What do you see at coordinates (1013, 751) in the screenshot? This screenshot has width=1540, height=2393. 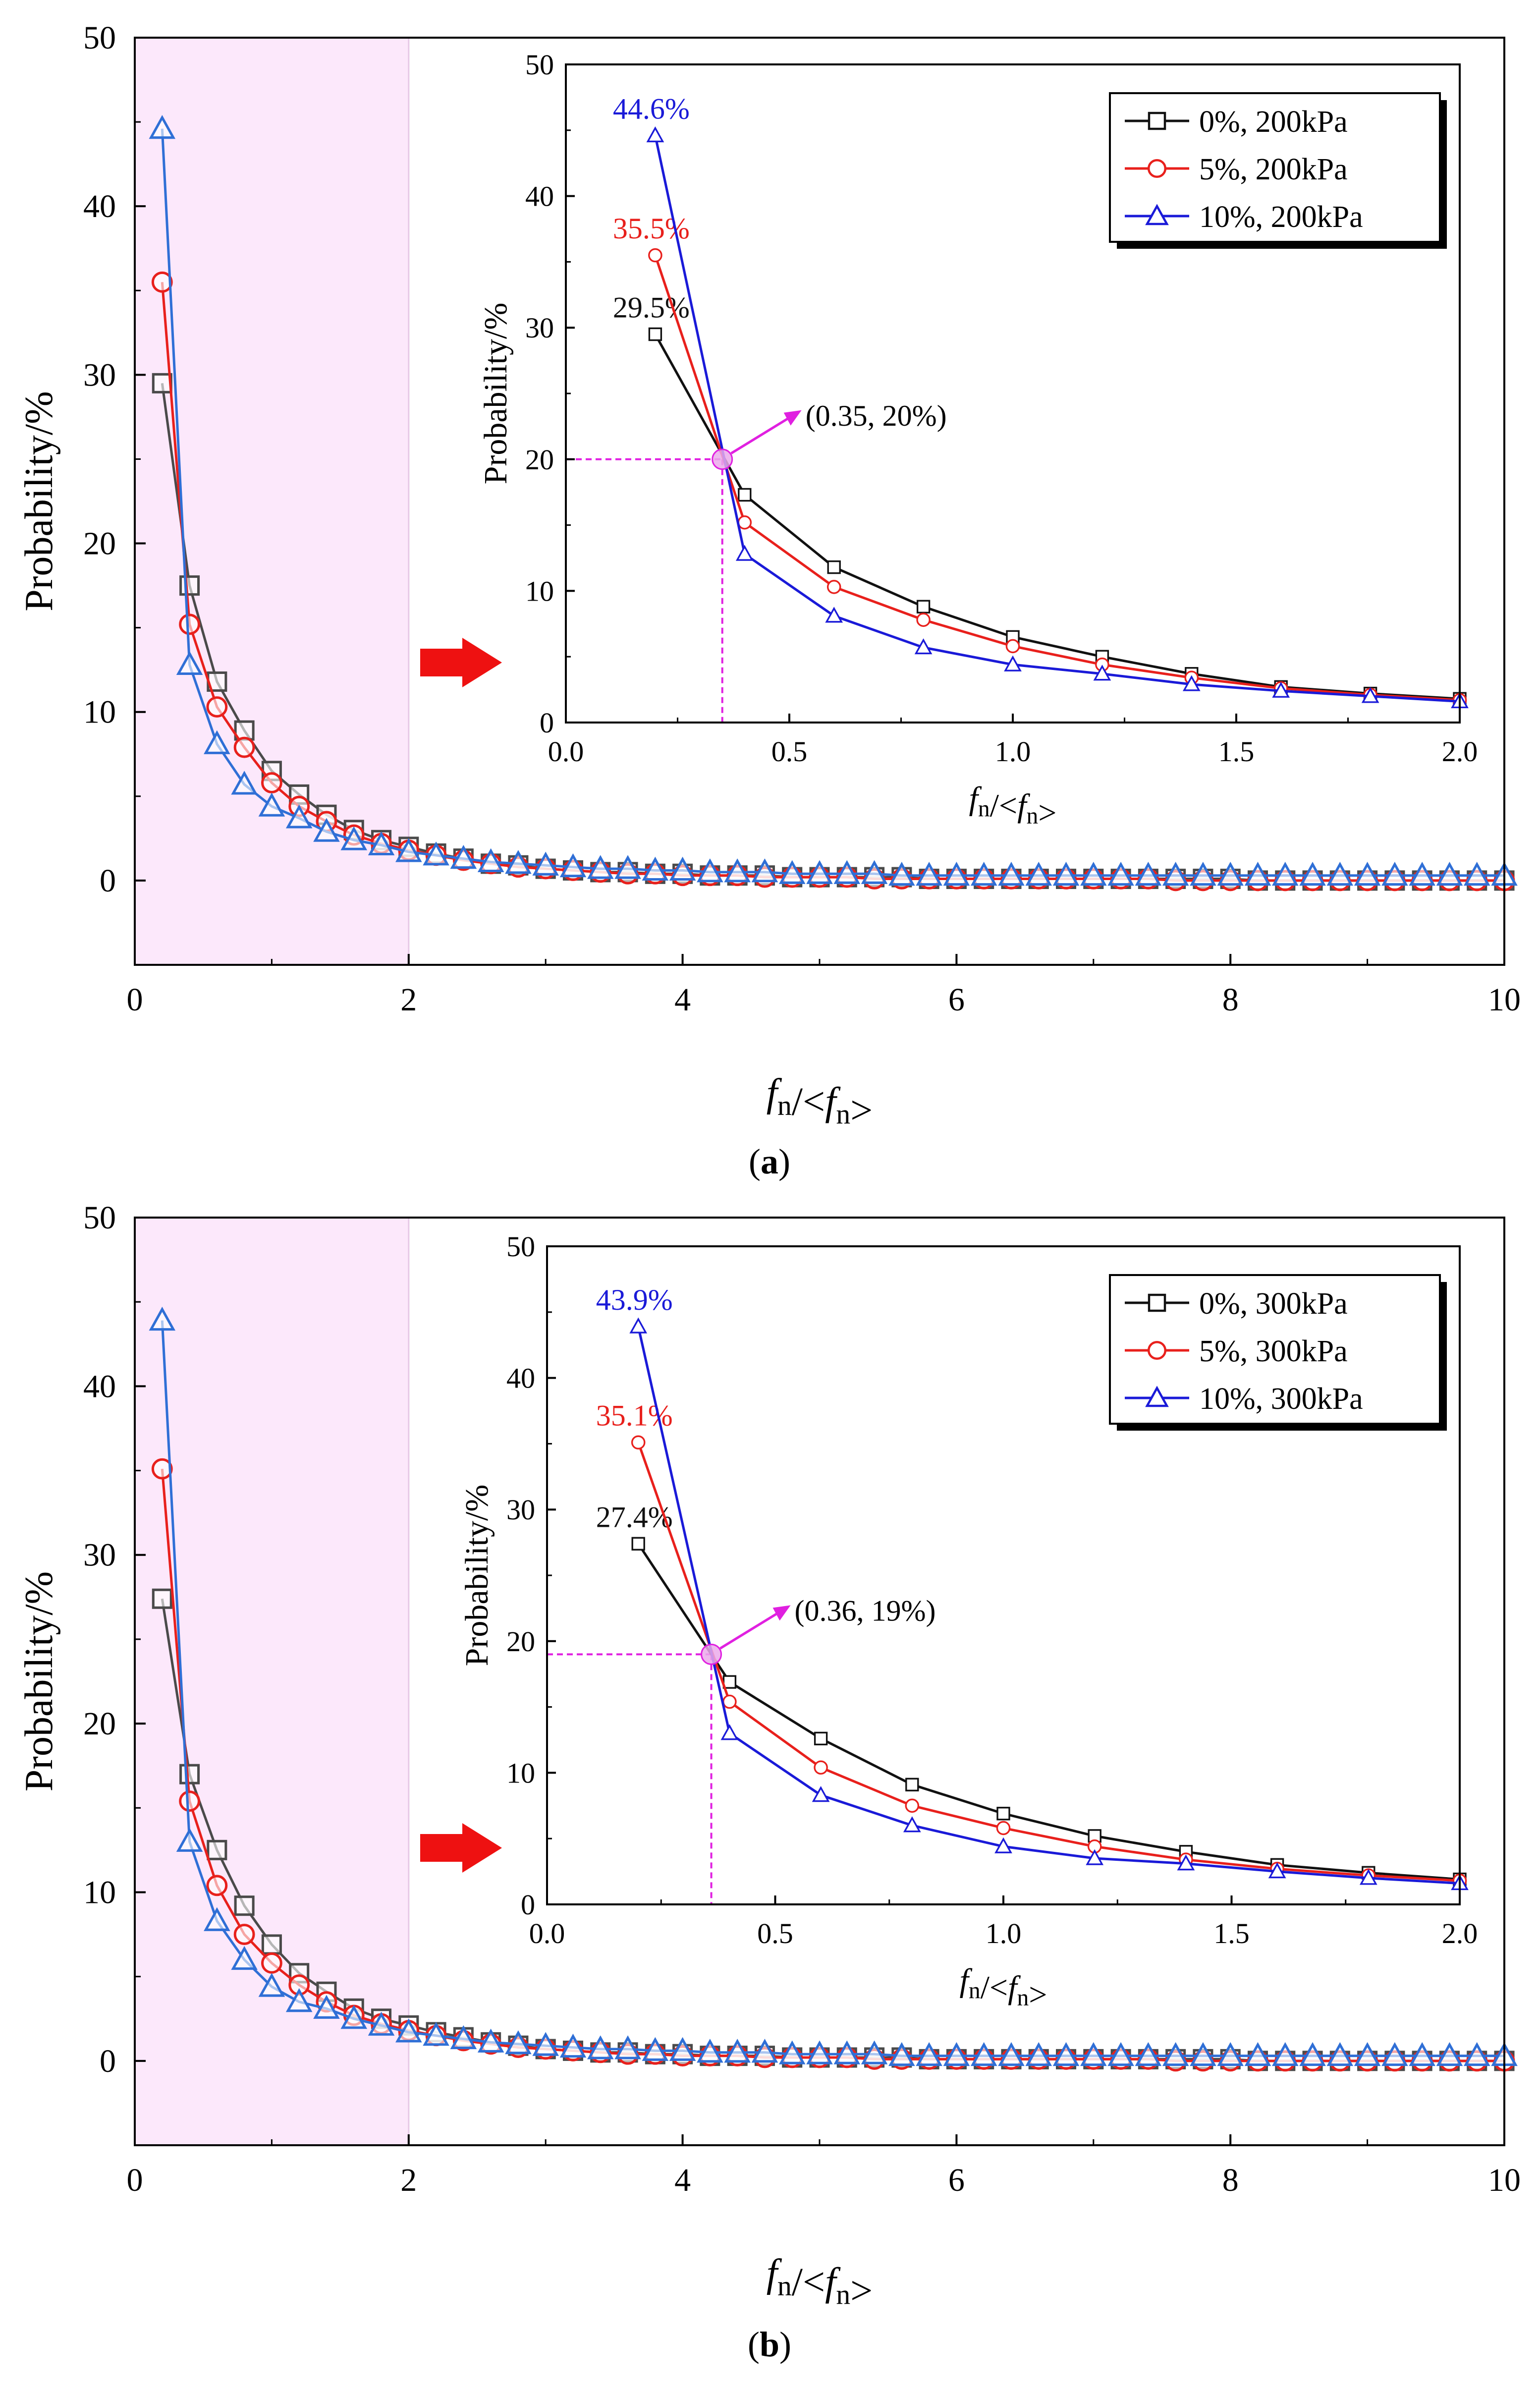 I see `x-tick-label: 1.0` at bounding box center [1013, 751].